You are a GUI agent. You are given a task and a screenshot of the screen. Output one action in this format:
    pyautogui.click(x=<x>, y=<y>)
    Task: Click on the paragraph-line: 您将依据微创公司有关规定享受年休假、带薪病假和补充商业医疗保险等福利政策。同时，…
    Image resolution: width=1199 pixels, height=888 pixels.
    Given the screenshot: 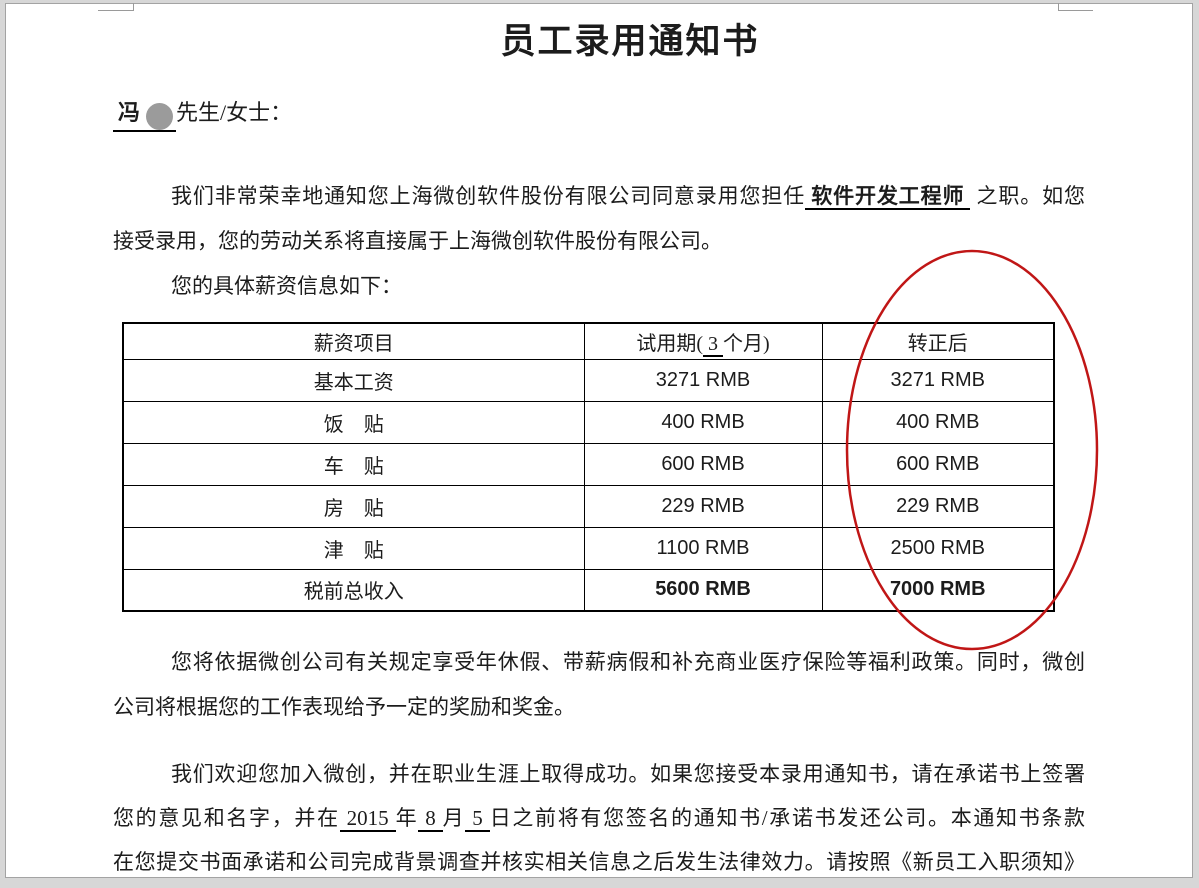 What is the action you would take?
    pyautogui.click(x=628, y=662)
    